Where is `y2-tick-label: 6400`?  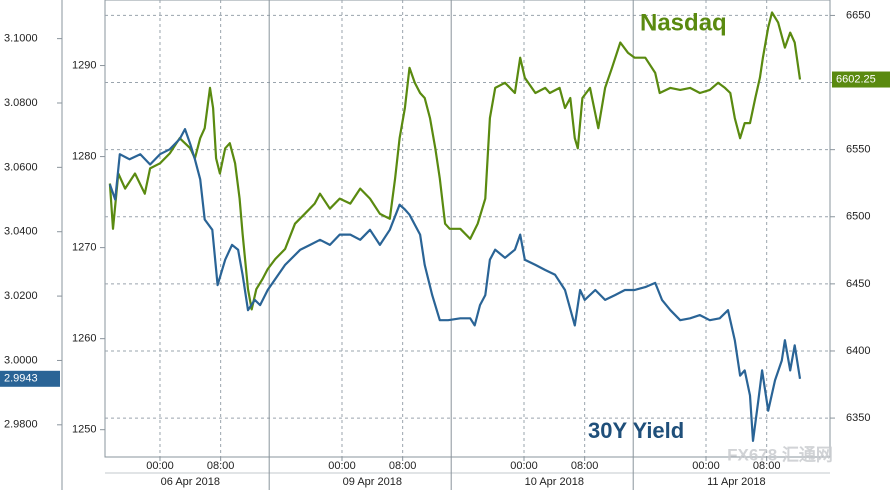
y2-tick-label: 6400 is located at coordinates (858, 351).